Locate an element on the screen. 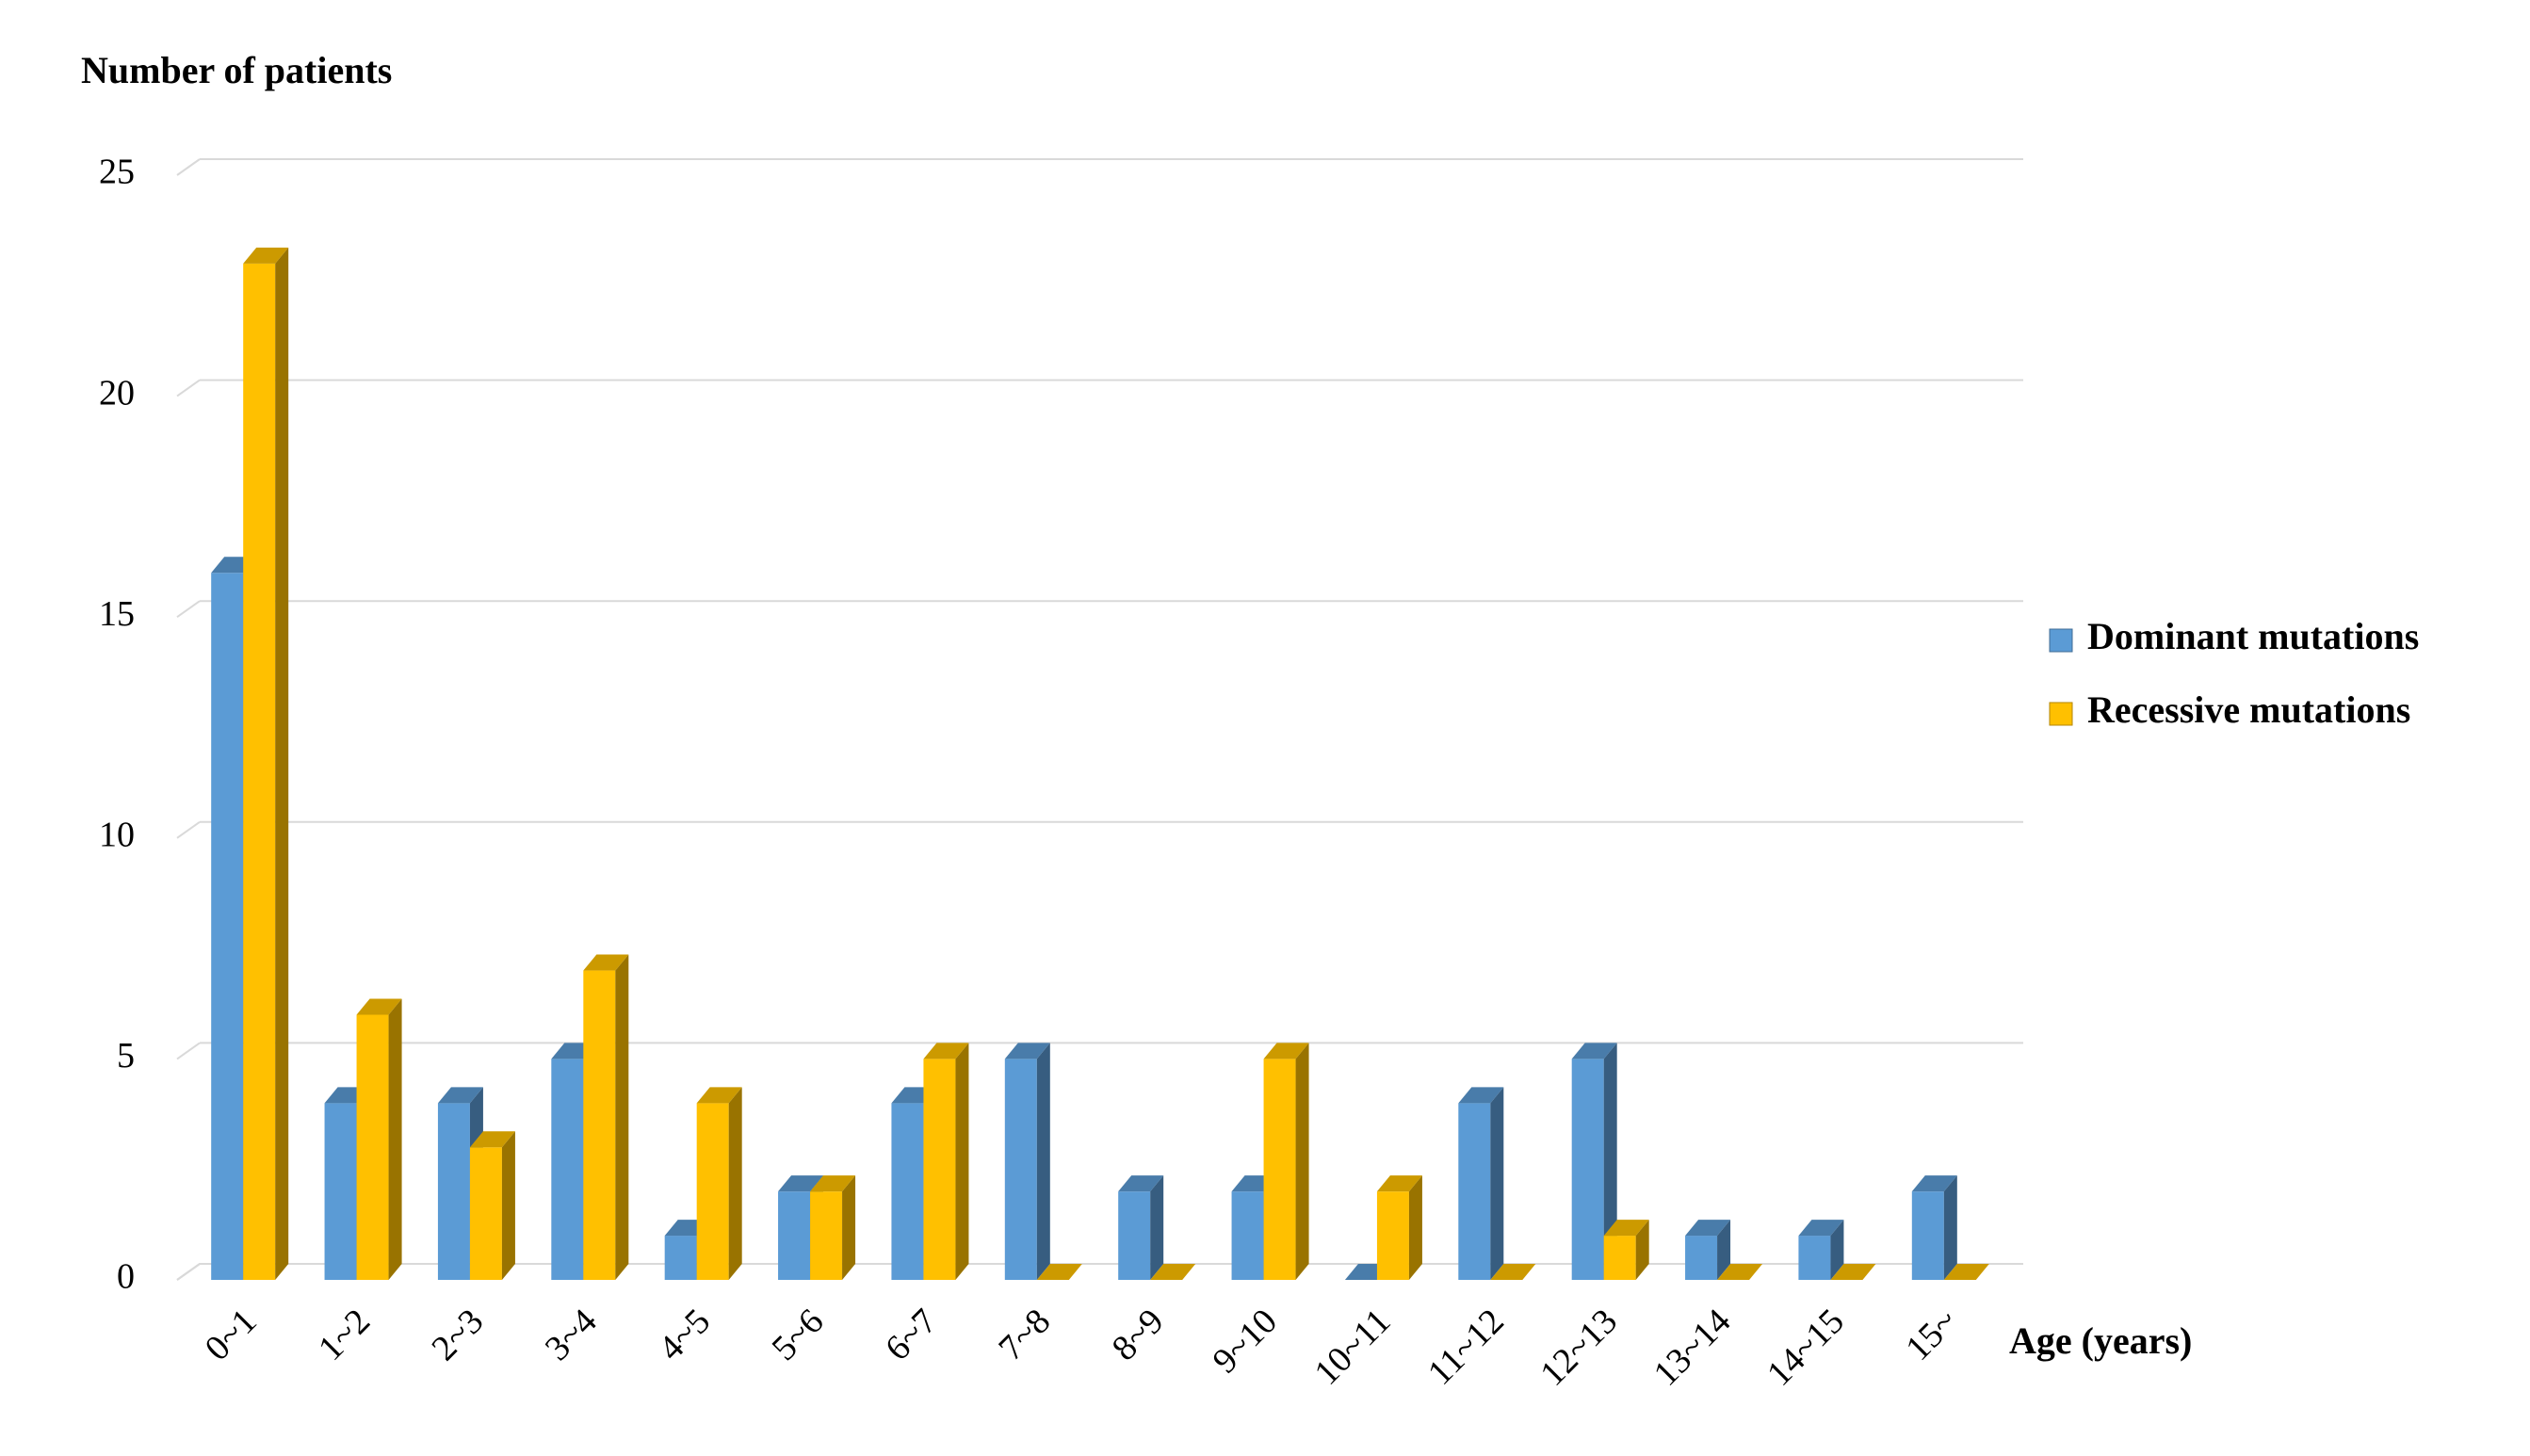 Image resolution: width=2530 pixels, height=1456 pixels. x-axis-label: Age (years) is located at coordinates (2100, 1340).